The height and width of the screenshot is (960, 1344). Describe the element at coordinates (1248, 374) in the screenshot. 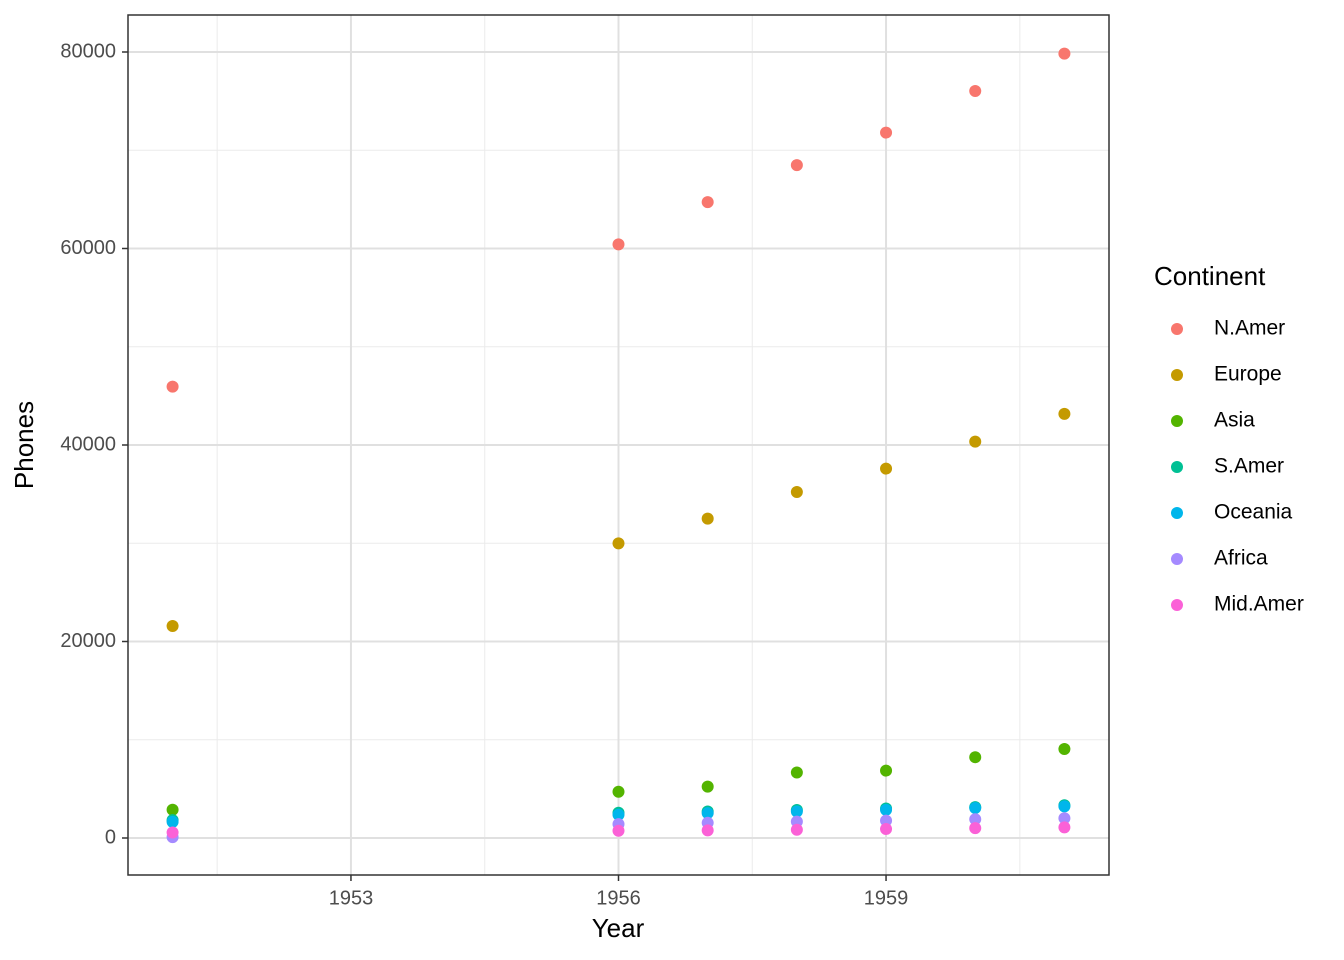

I see `legend-label: Europe` at that location.